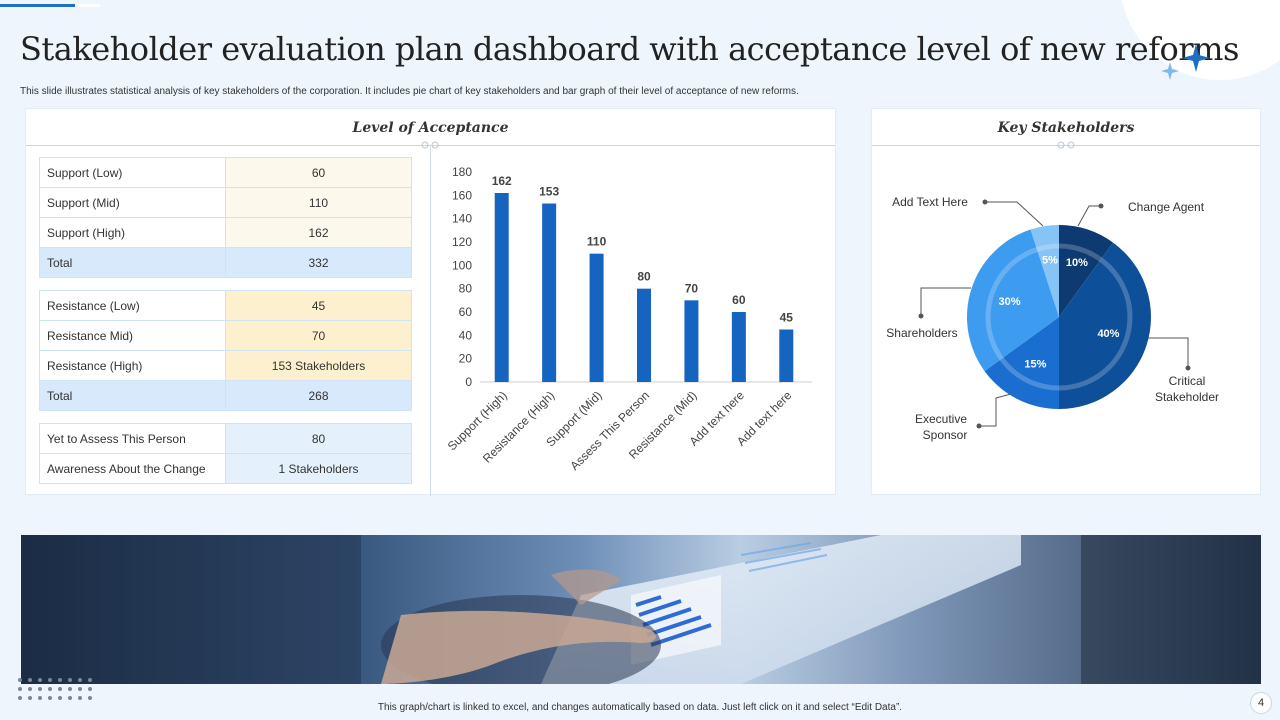  Describe the element at coordinates (466, 335) in the screenshot. I see `y-tick-label: 40` at that location.